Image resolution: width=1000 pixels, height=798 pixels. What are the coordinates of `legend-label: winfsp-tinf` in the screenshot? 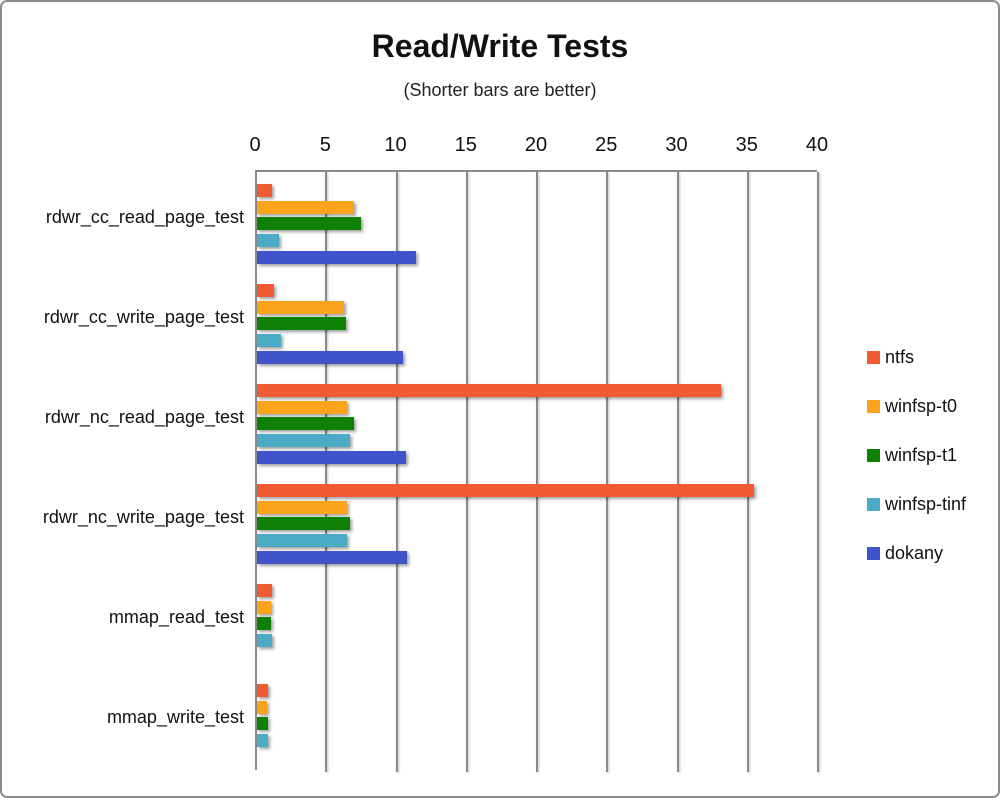 It's located at (926, 504).